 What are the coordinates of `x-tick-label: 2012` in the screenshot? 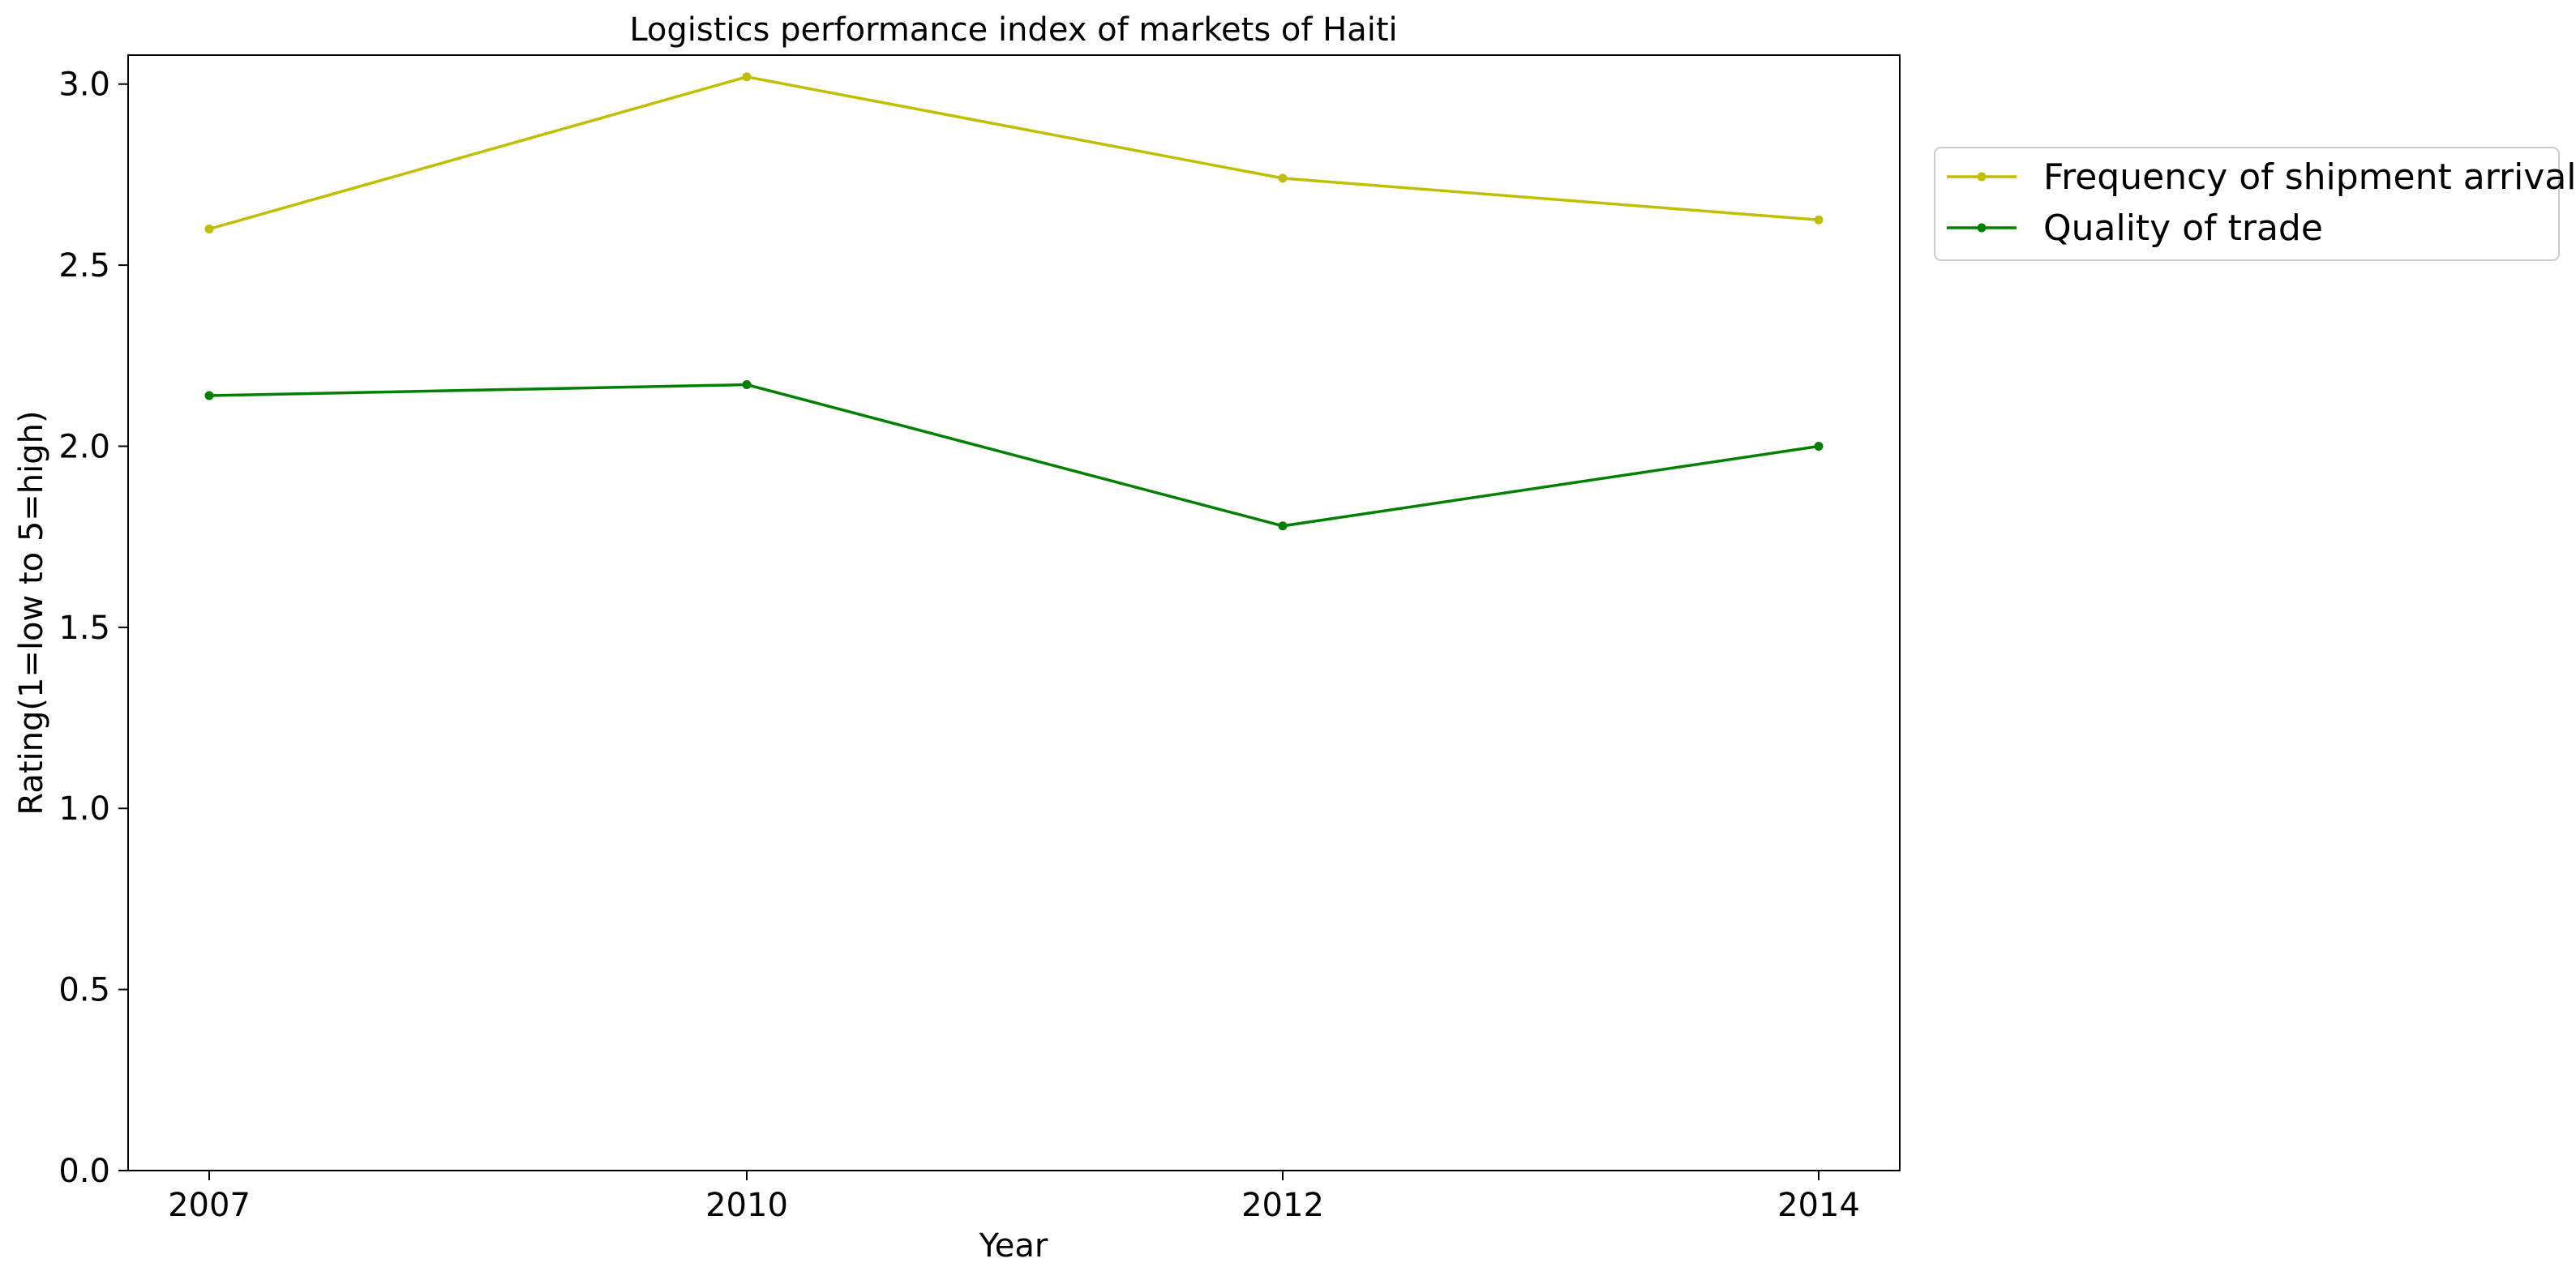 It's located at (1282, 1206).